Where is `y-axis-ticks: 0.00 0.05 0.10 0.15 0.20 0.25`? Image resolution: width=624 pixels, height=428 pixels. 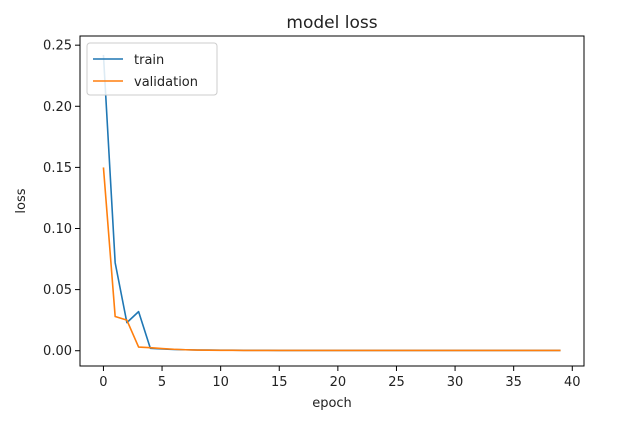 y-axis-ticks: 0.00 0.05 0.10 0.15 0.20 0.25 is located at coordinates (61, 199).